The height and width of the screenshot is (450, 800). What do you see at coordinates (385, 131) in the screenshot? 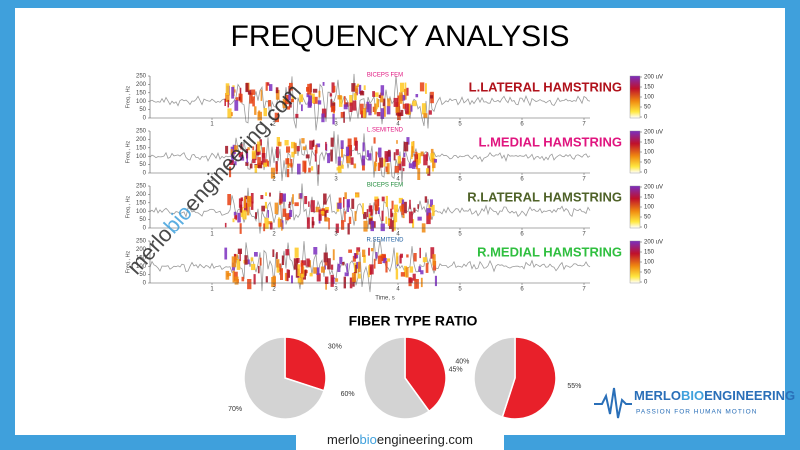
I see `muscle-tag: L.SEMITEND` at bounding box center [385, 131].